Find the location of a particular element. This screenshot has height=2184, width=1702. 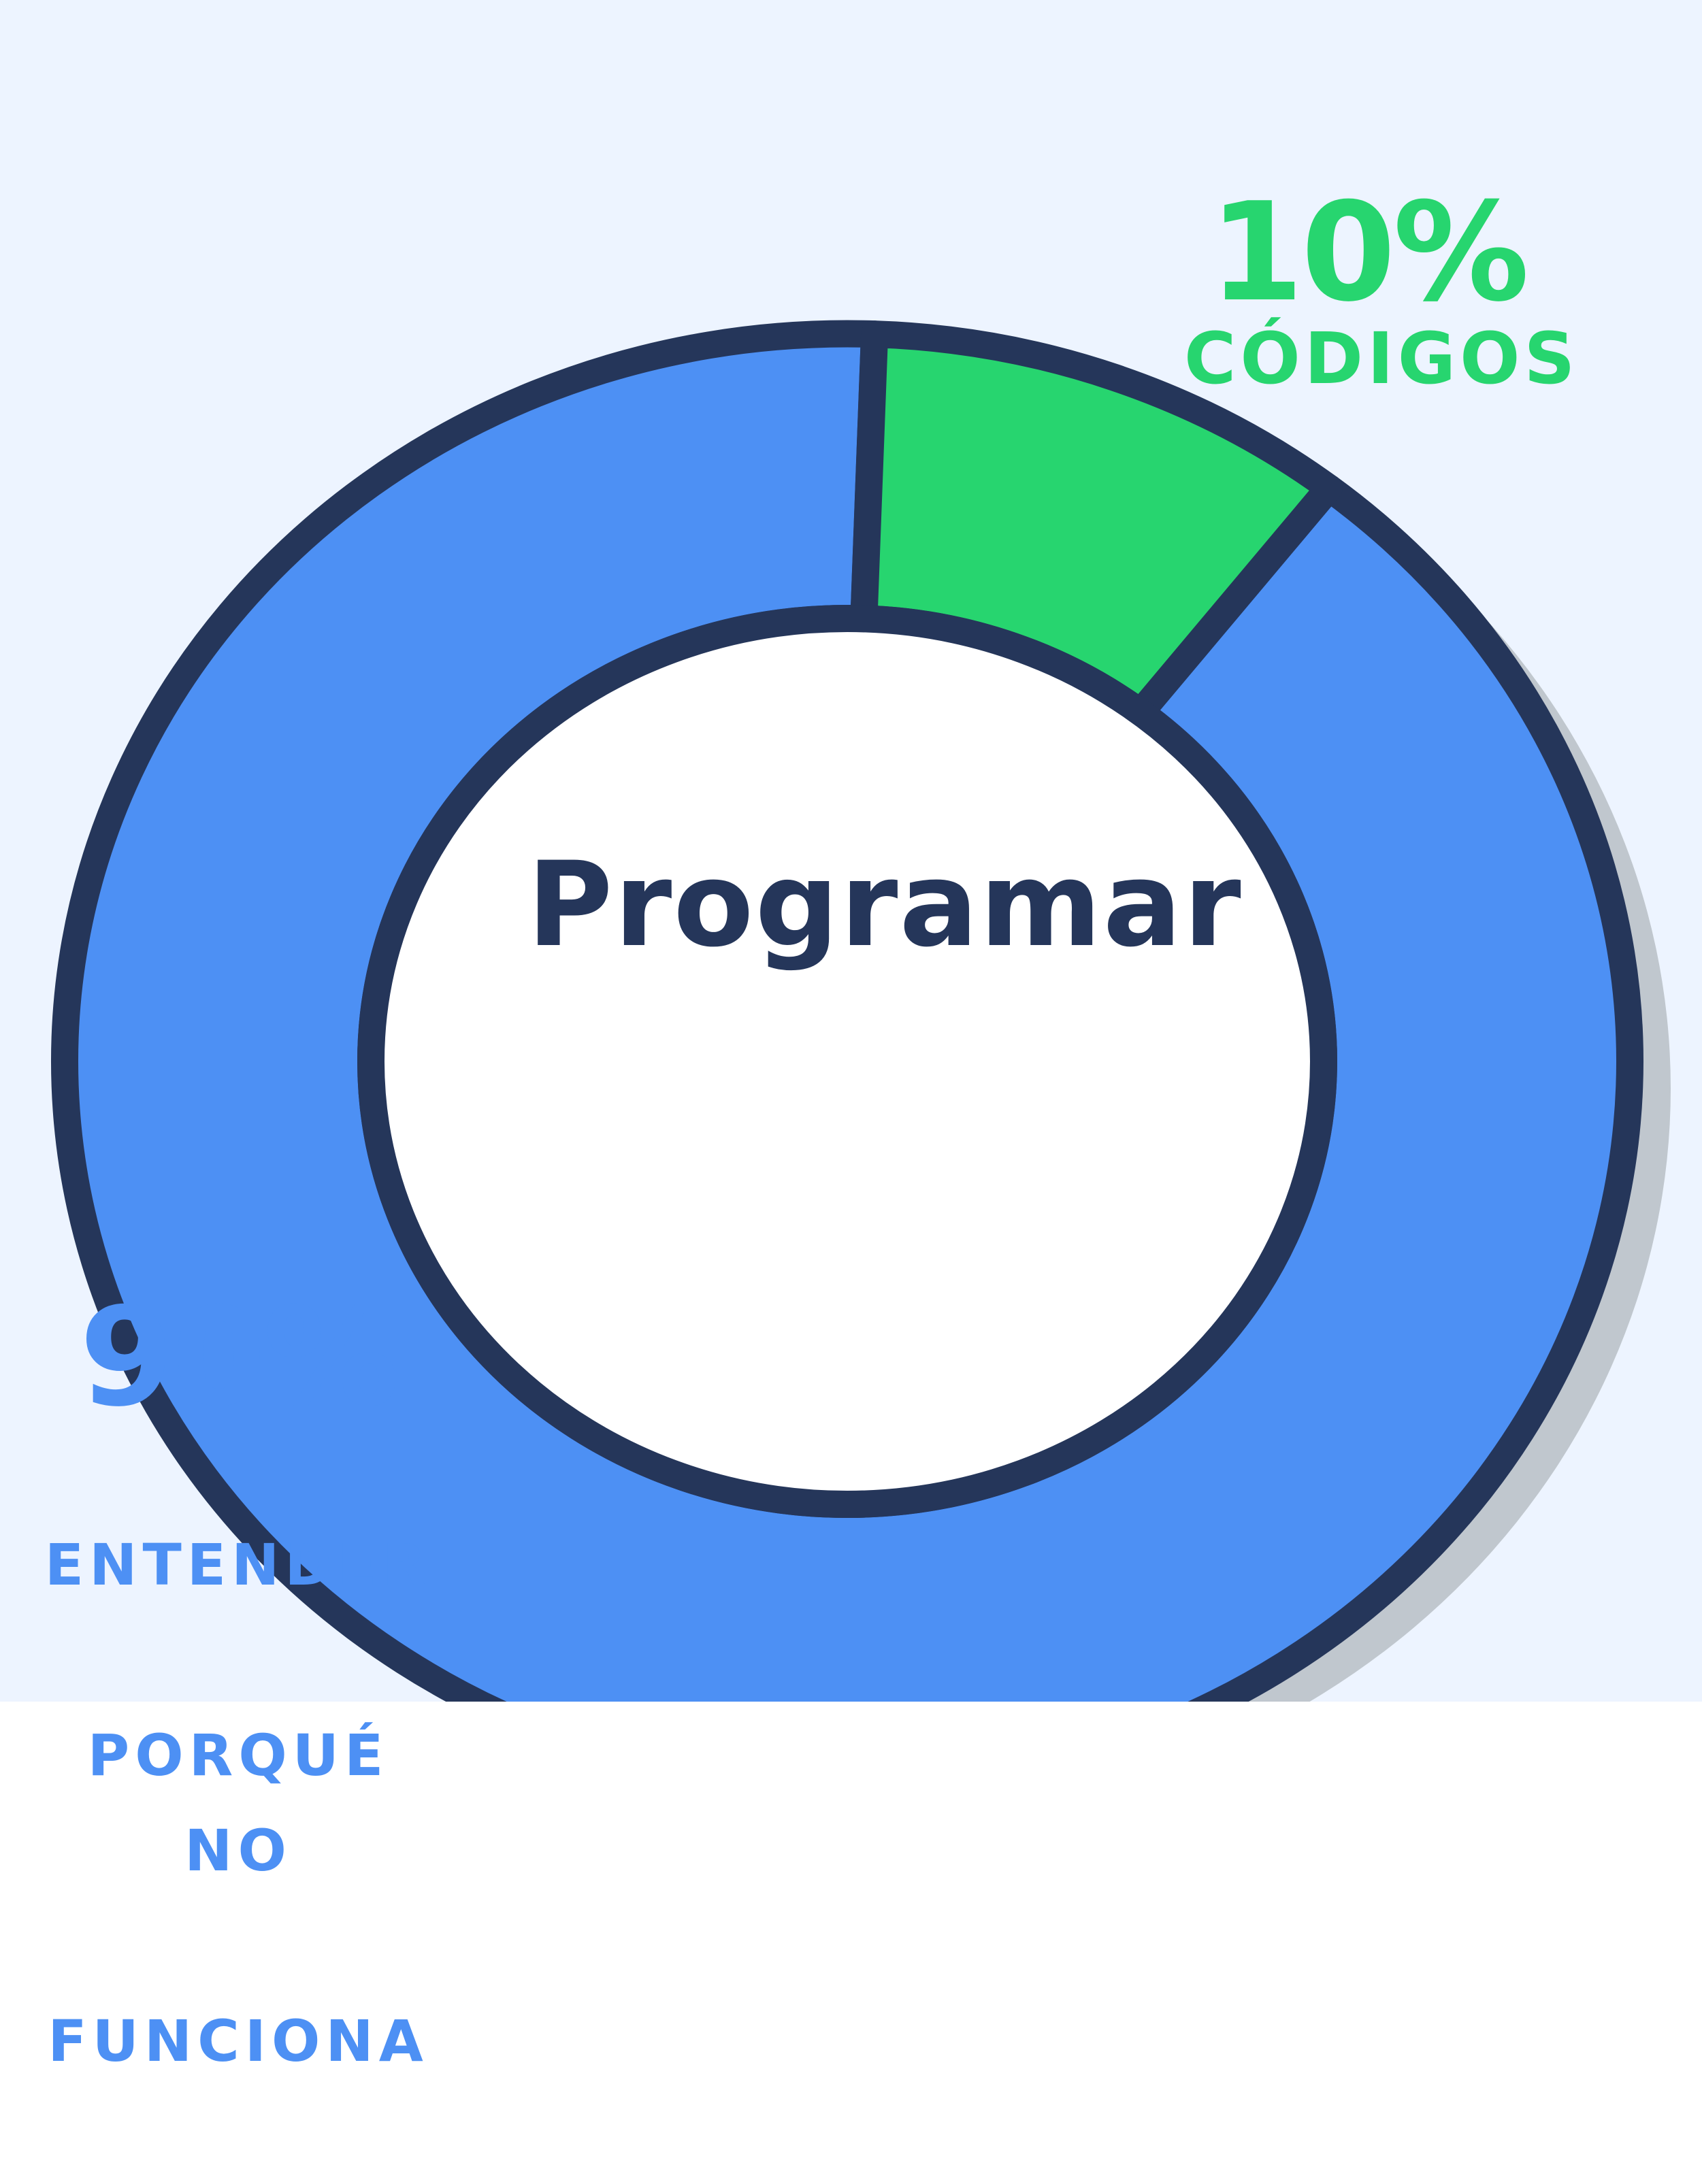

entender-label: ENTENDER PORQUÉ NO FUNCIONA is located at coordinates (238, 1803).